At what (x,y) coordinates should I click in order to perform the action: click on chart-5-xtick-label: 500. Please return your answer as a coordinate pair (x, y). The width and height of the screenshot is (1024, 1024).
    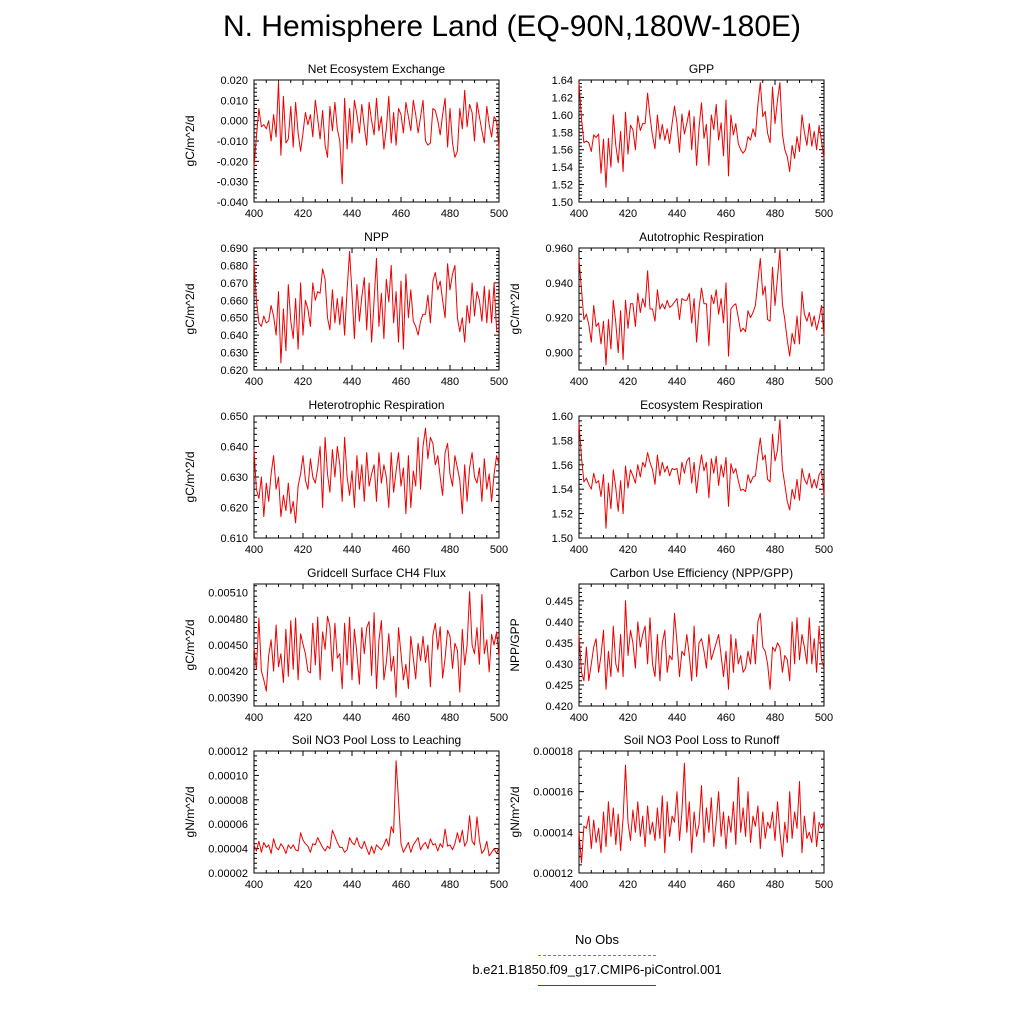
    Looking at the image, I should click on (499, 550).